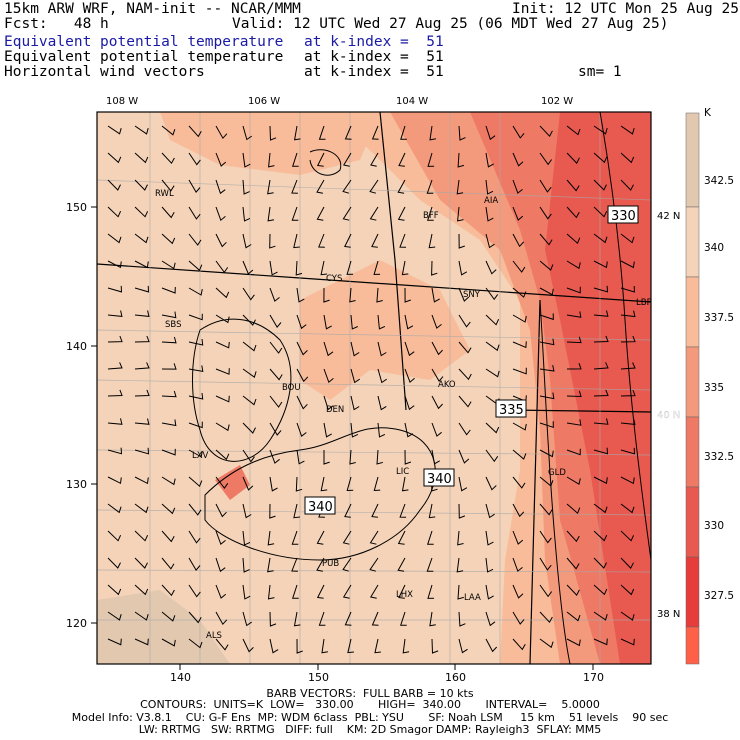 This screenshot has height=740, width=740. What do you see at coordinates (600, 72) in the screenshot?
I see `smoothing-label: sm= 1` at bounding box center [600, 72].